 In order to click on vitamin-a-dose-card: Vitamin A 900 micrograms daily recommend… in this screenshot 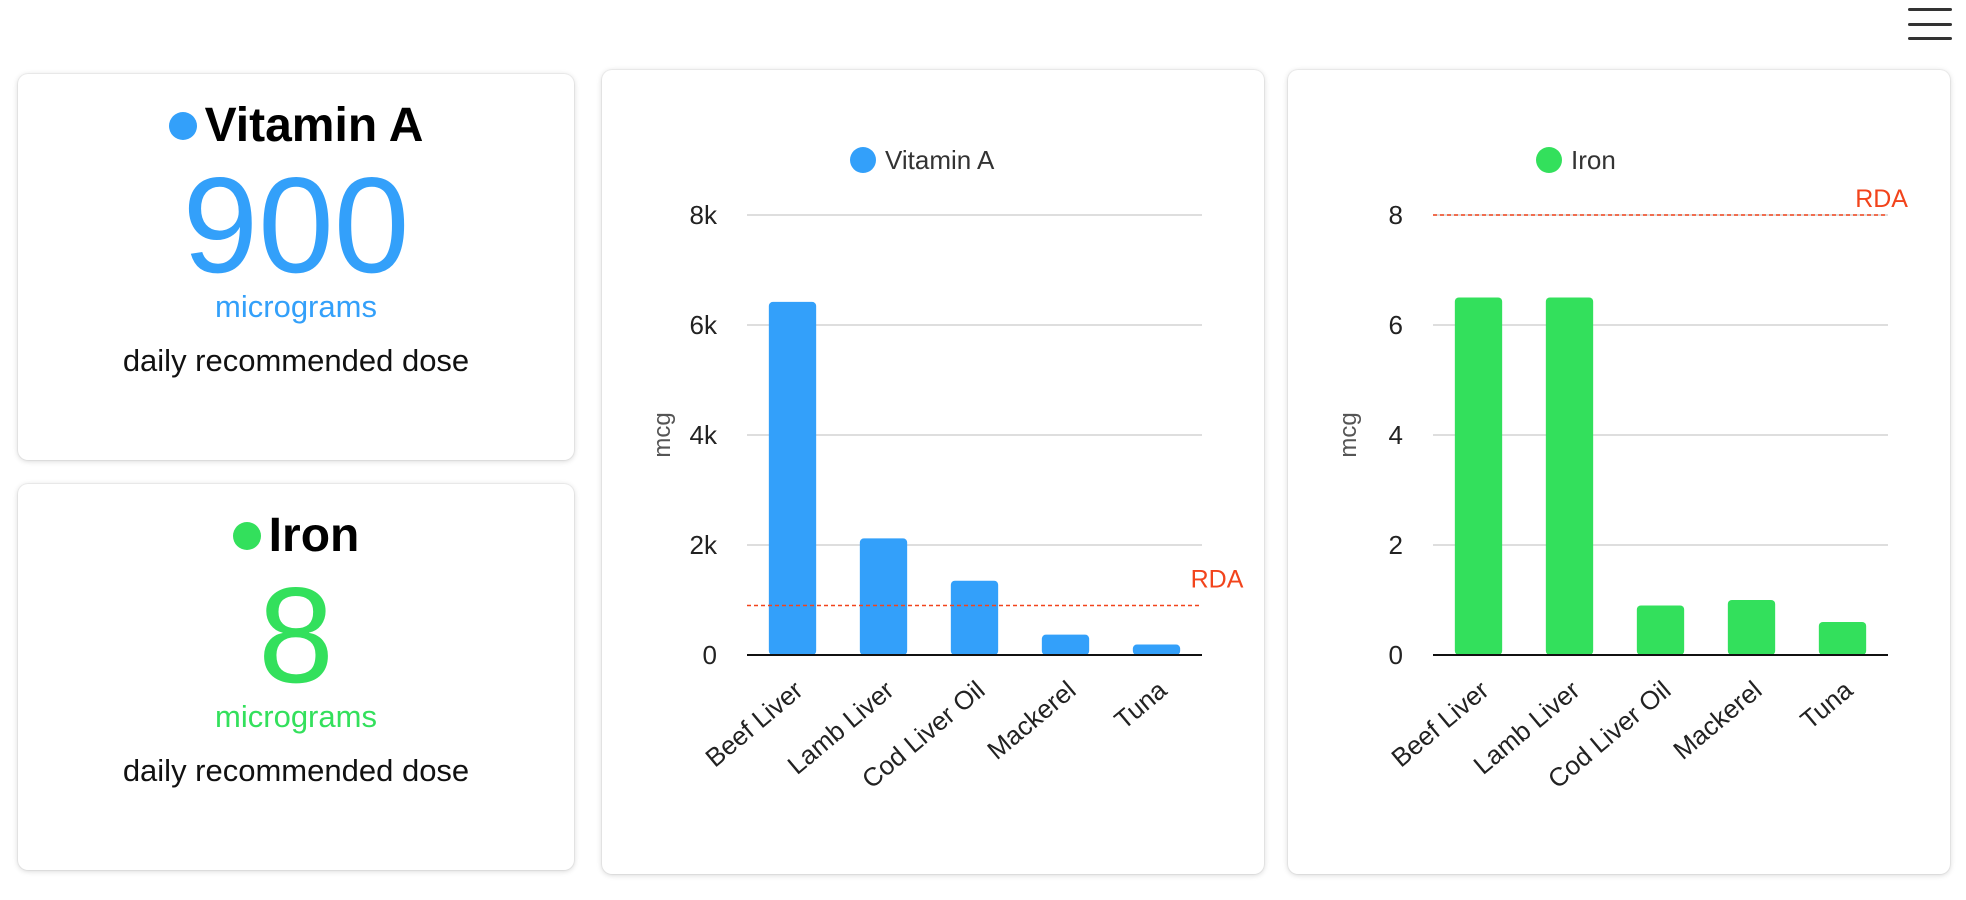, I will do `click(296, 267)`.